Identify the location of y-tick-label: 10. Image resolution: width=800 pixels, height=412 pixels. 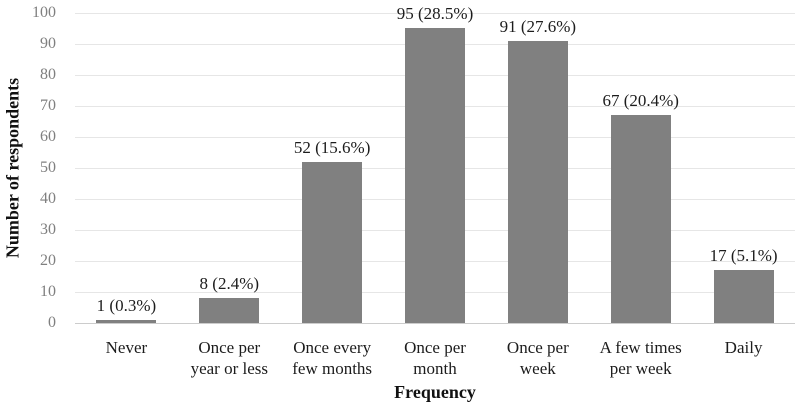
(48, 291).